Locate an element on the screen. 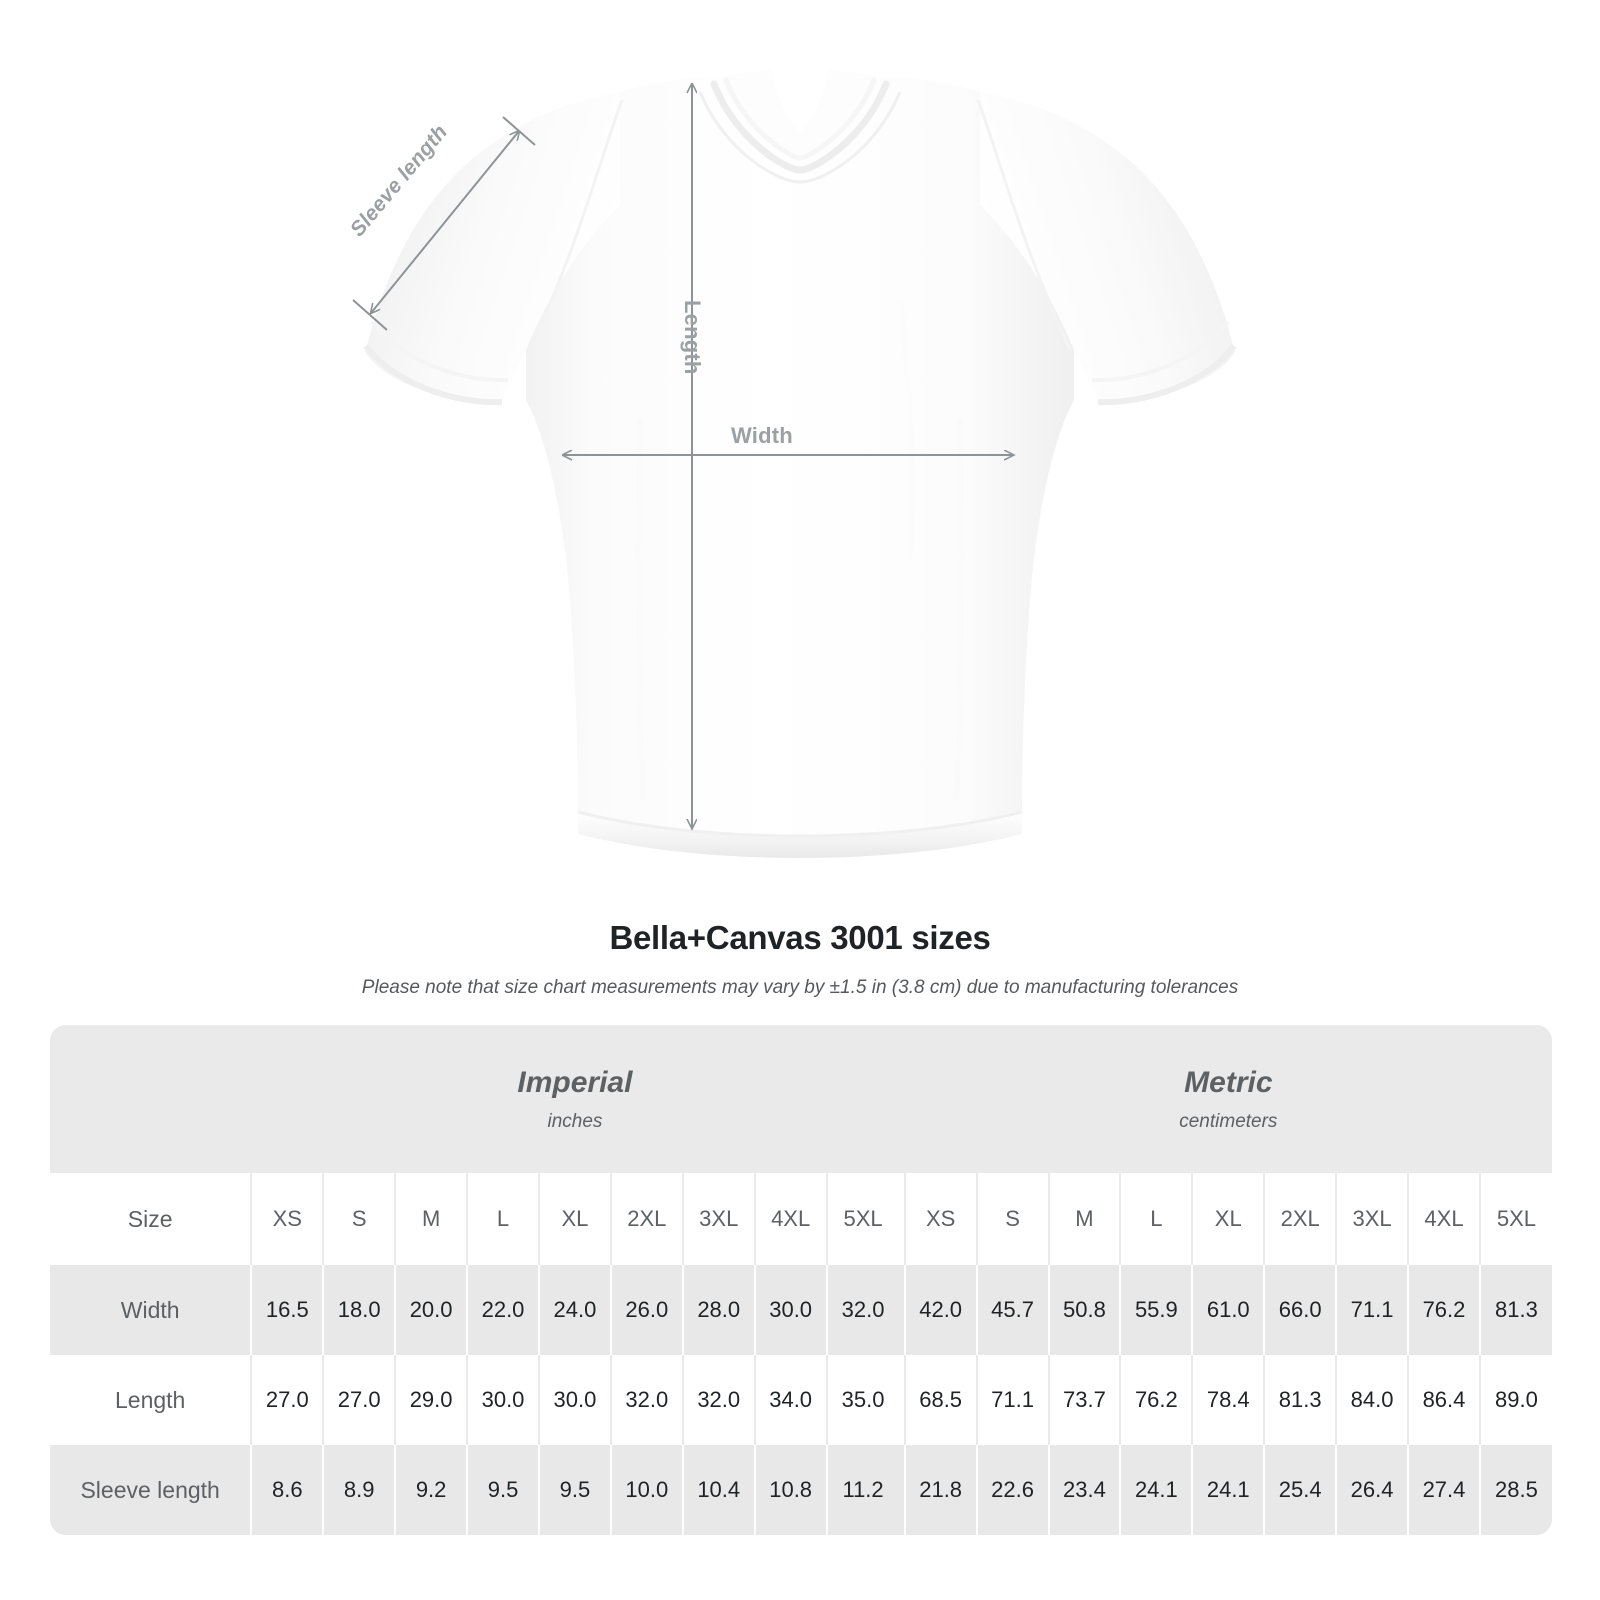 This screenshot has width=1600, height=1600. size-header-imperial-2xl: 2XL is located at coordinates (646, 1219).